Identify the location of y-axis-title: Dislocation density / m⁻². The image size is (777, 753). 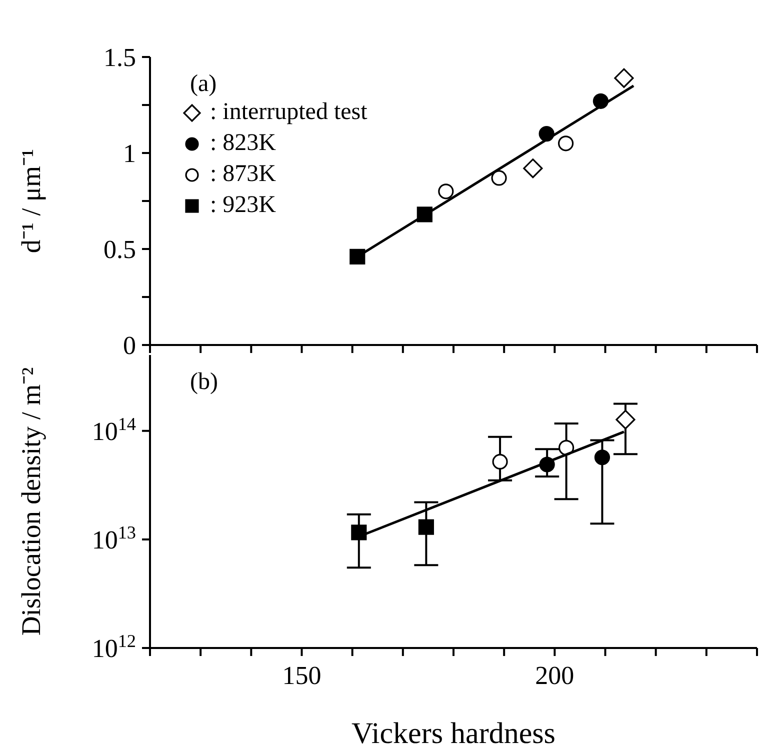
(31, 501).